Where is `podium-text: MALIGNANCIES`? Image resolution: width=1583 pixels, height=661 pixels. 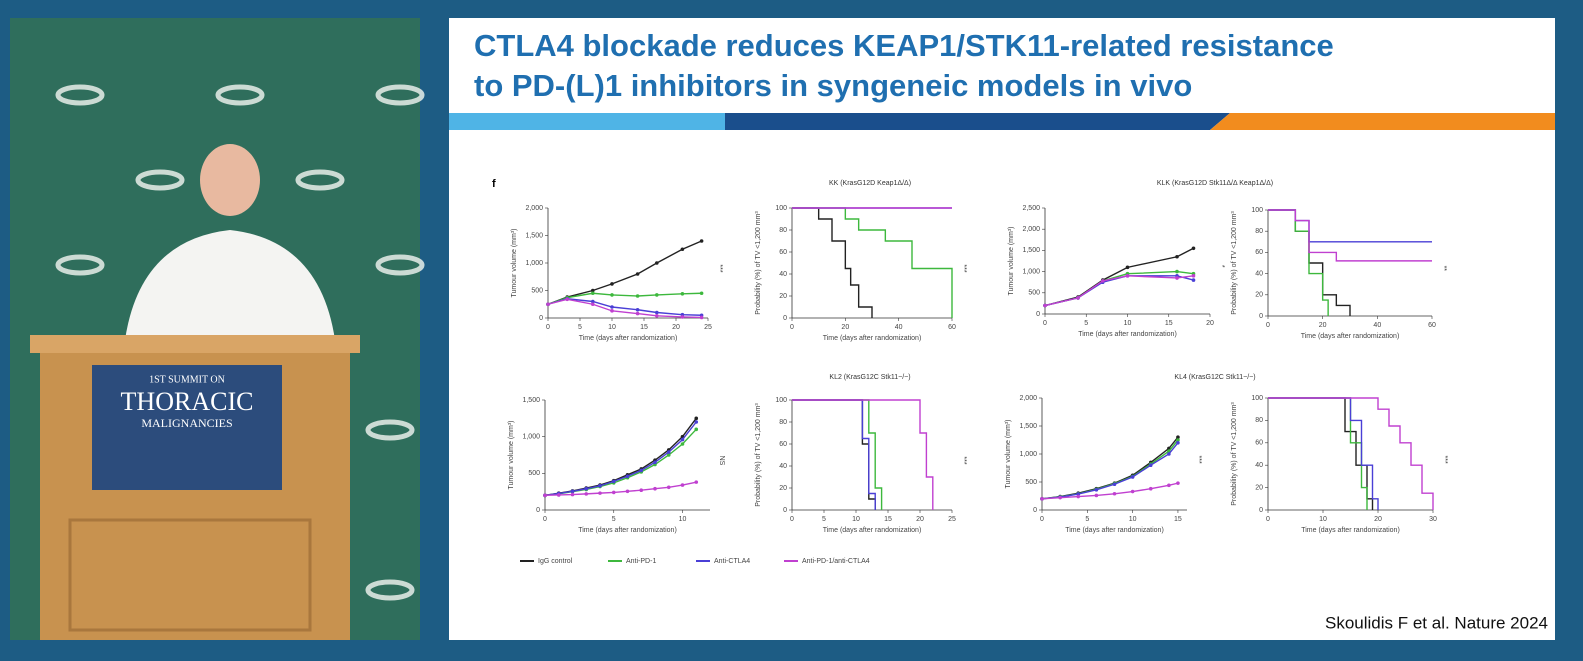 podium-text: MALIGNANCIES is located at coordinates (186, 423).